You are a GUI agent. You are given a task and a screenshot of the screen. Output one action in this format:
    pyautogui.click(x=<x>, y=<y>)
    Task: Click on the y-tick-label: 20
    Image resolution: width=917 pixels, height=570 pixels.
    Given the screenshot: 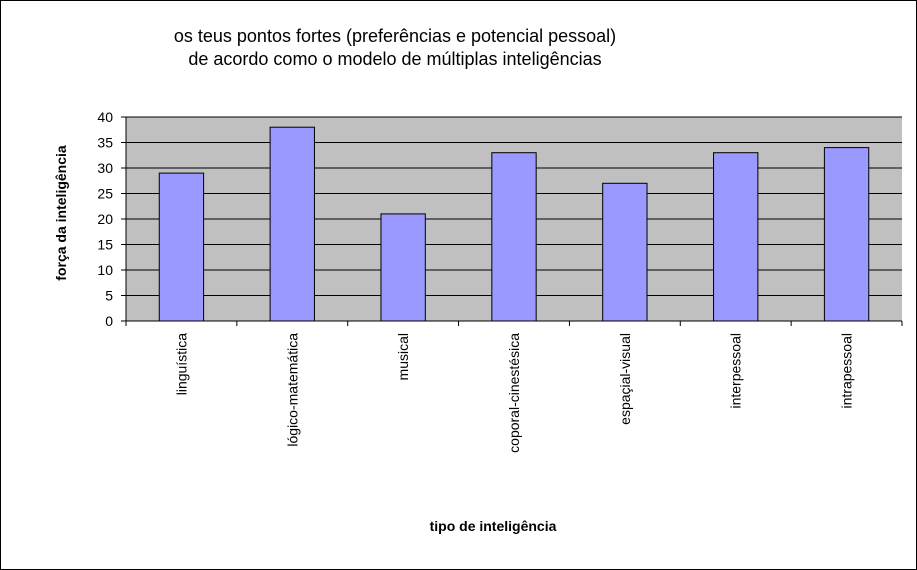 What is the action you would take?
    pyautogui.click(x=105, y=219)
    